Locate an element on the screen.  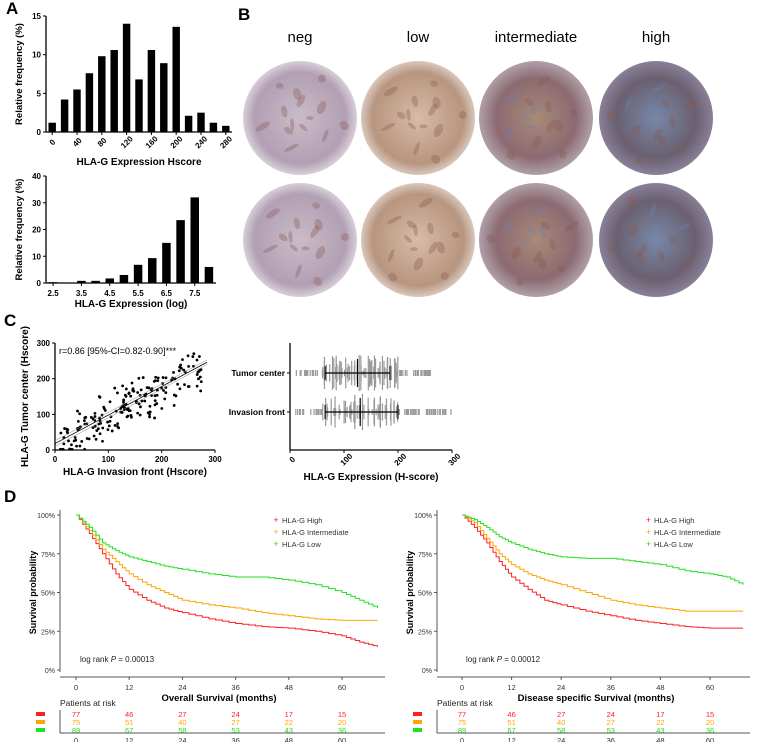
confidence-band is located at coordinates (131, 400).